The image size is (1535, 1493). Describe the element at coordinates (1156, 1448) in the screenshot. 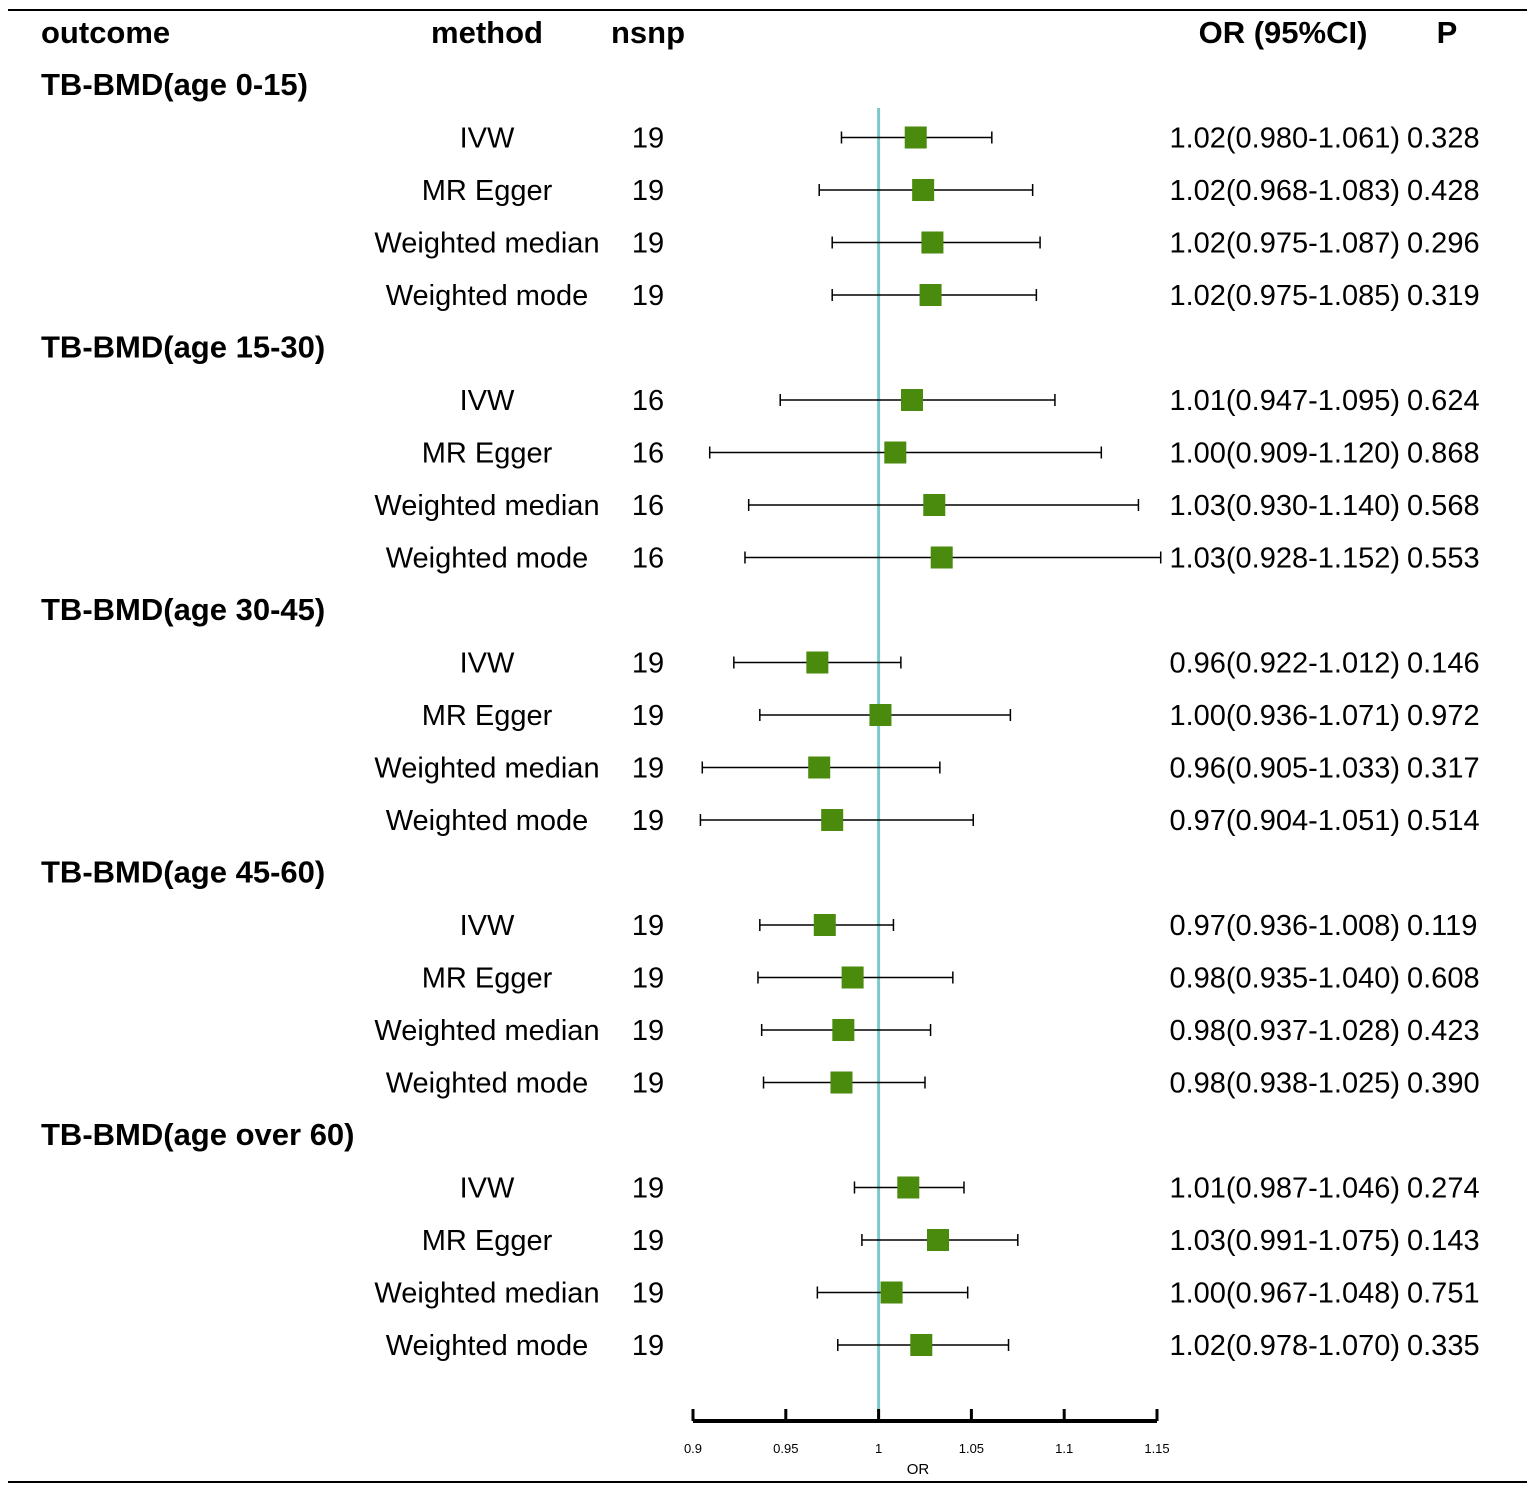

I see `x-tick-label: 1.15` at that location.